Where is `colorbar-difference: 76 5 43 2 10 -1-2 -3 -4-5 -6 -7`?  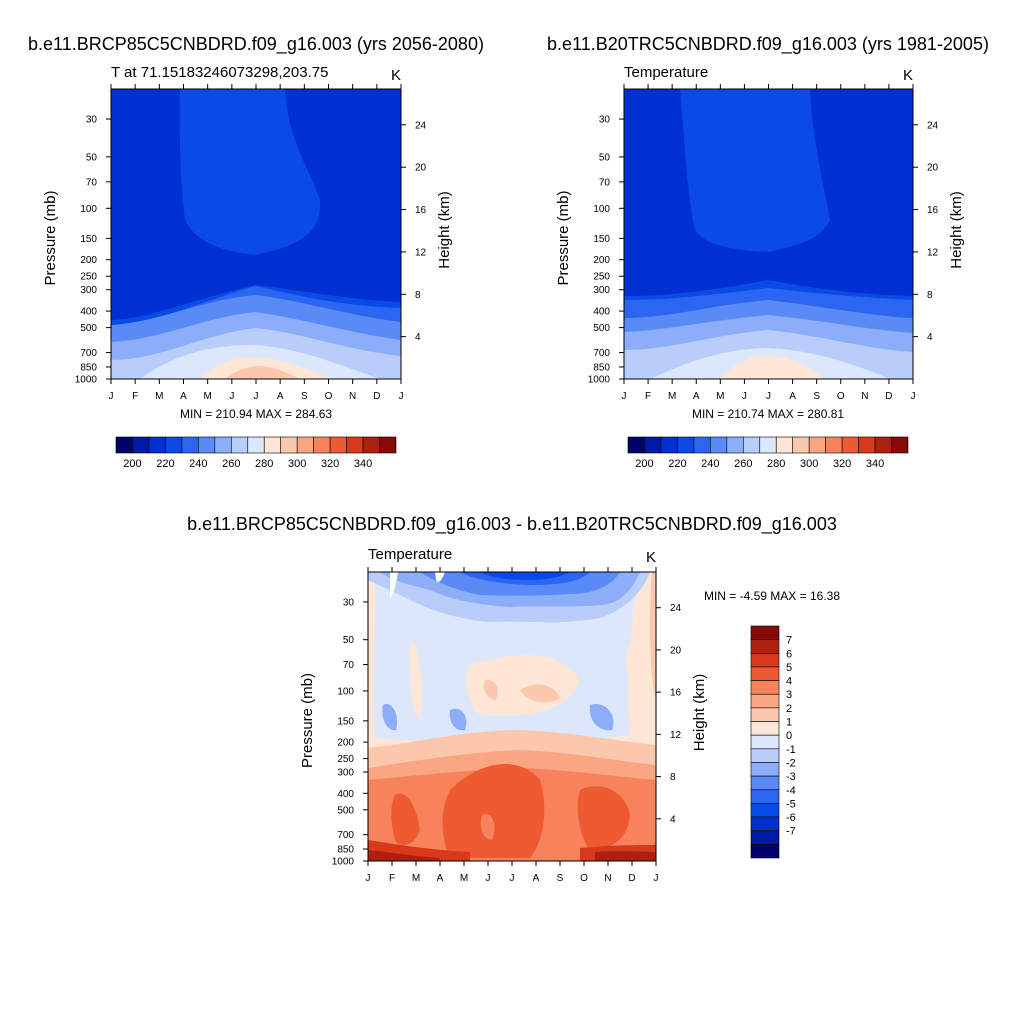 colorbar-difference: 76 5 43 2 10 -1-2 -3 -4-5 -6 -7 is located at coordinates (773, 742).